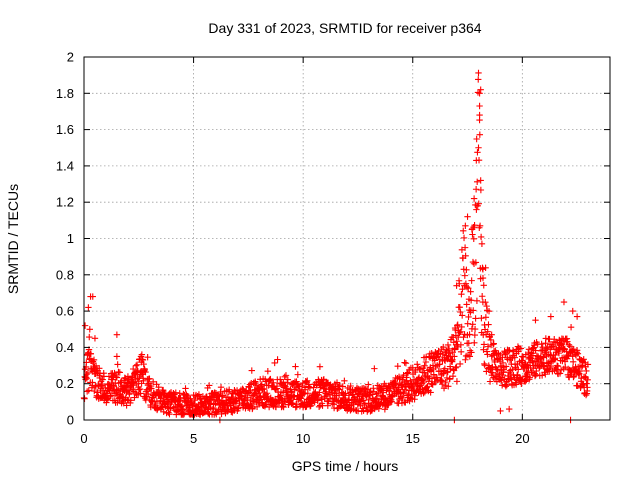  I want to click on y-tick-label: 0.4, so click(65, 347).